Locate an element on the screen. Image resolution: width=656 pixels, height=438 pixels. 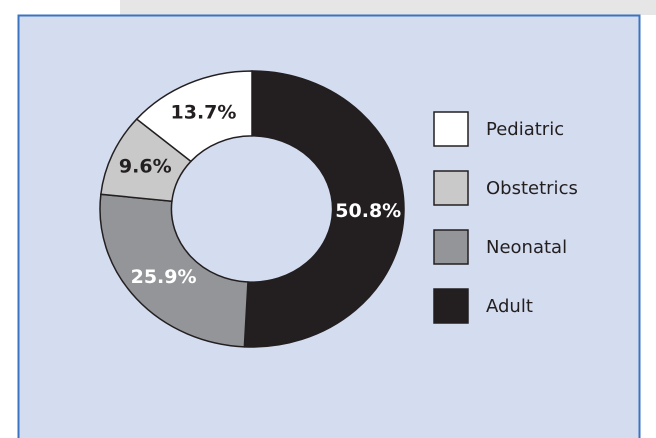
legend-label: Pediatric is located at coordinates (525, 129).